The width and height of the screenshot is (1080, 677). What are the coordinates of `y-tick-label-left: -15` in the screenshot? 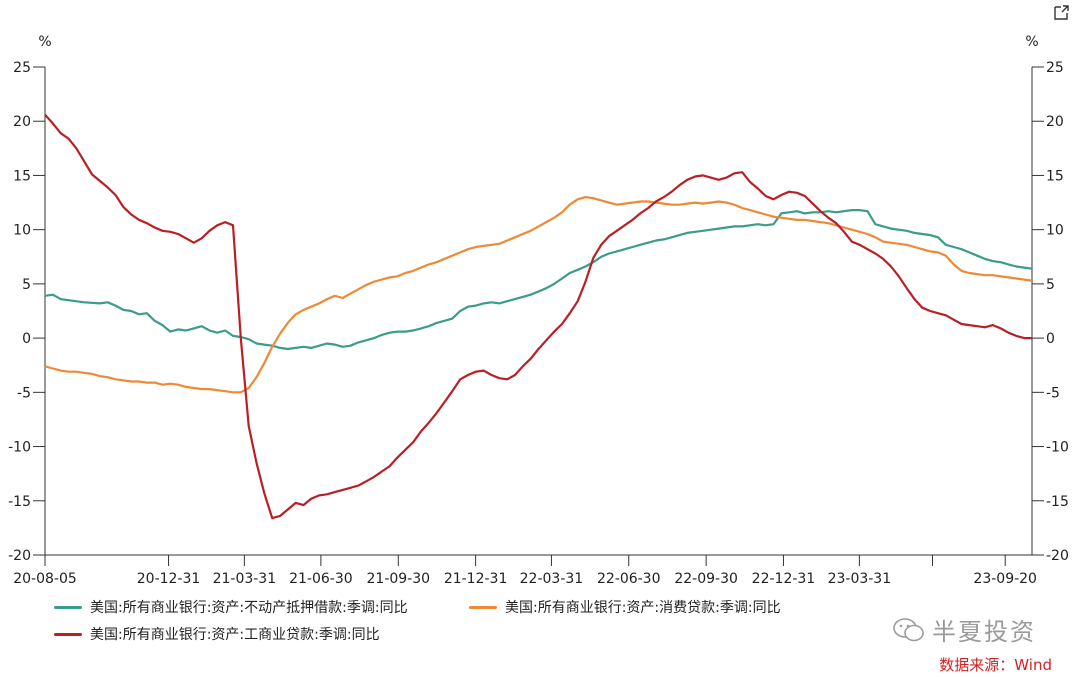 It's located at (19, 502).